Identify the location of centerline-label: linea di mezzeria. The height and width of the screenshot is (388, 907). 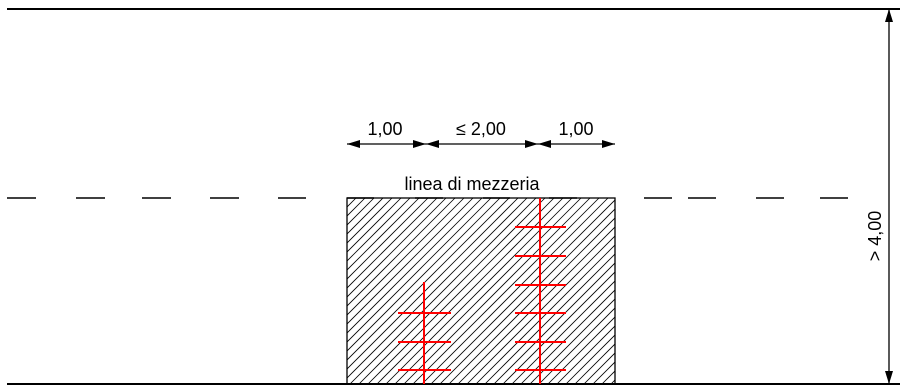
(472, 184).